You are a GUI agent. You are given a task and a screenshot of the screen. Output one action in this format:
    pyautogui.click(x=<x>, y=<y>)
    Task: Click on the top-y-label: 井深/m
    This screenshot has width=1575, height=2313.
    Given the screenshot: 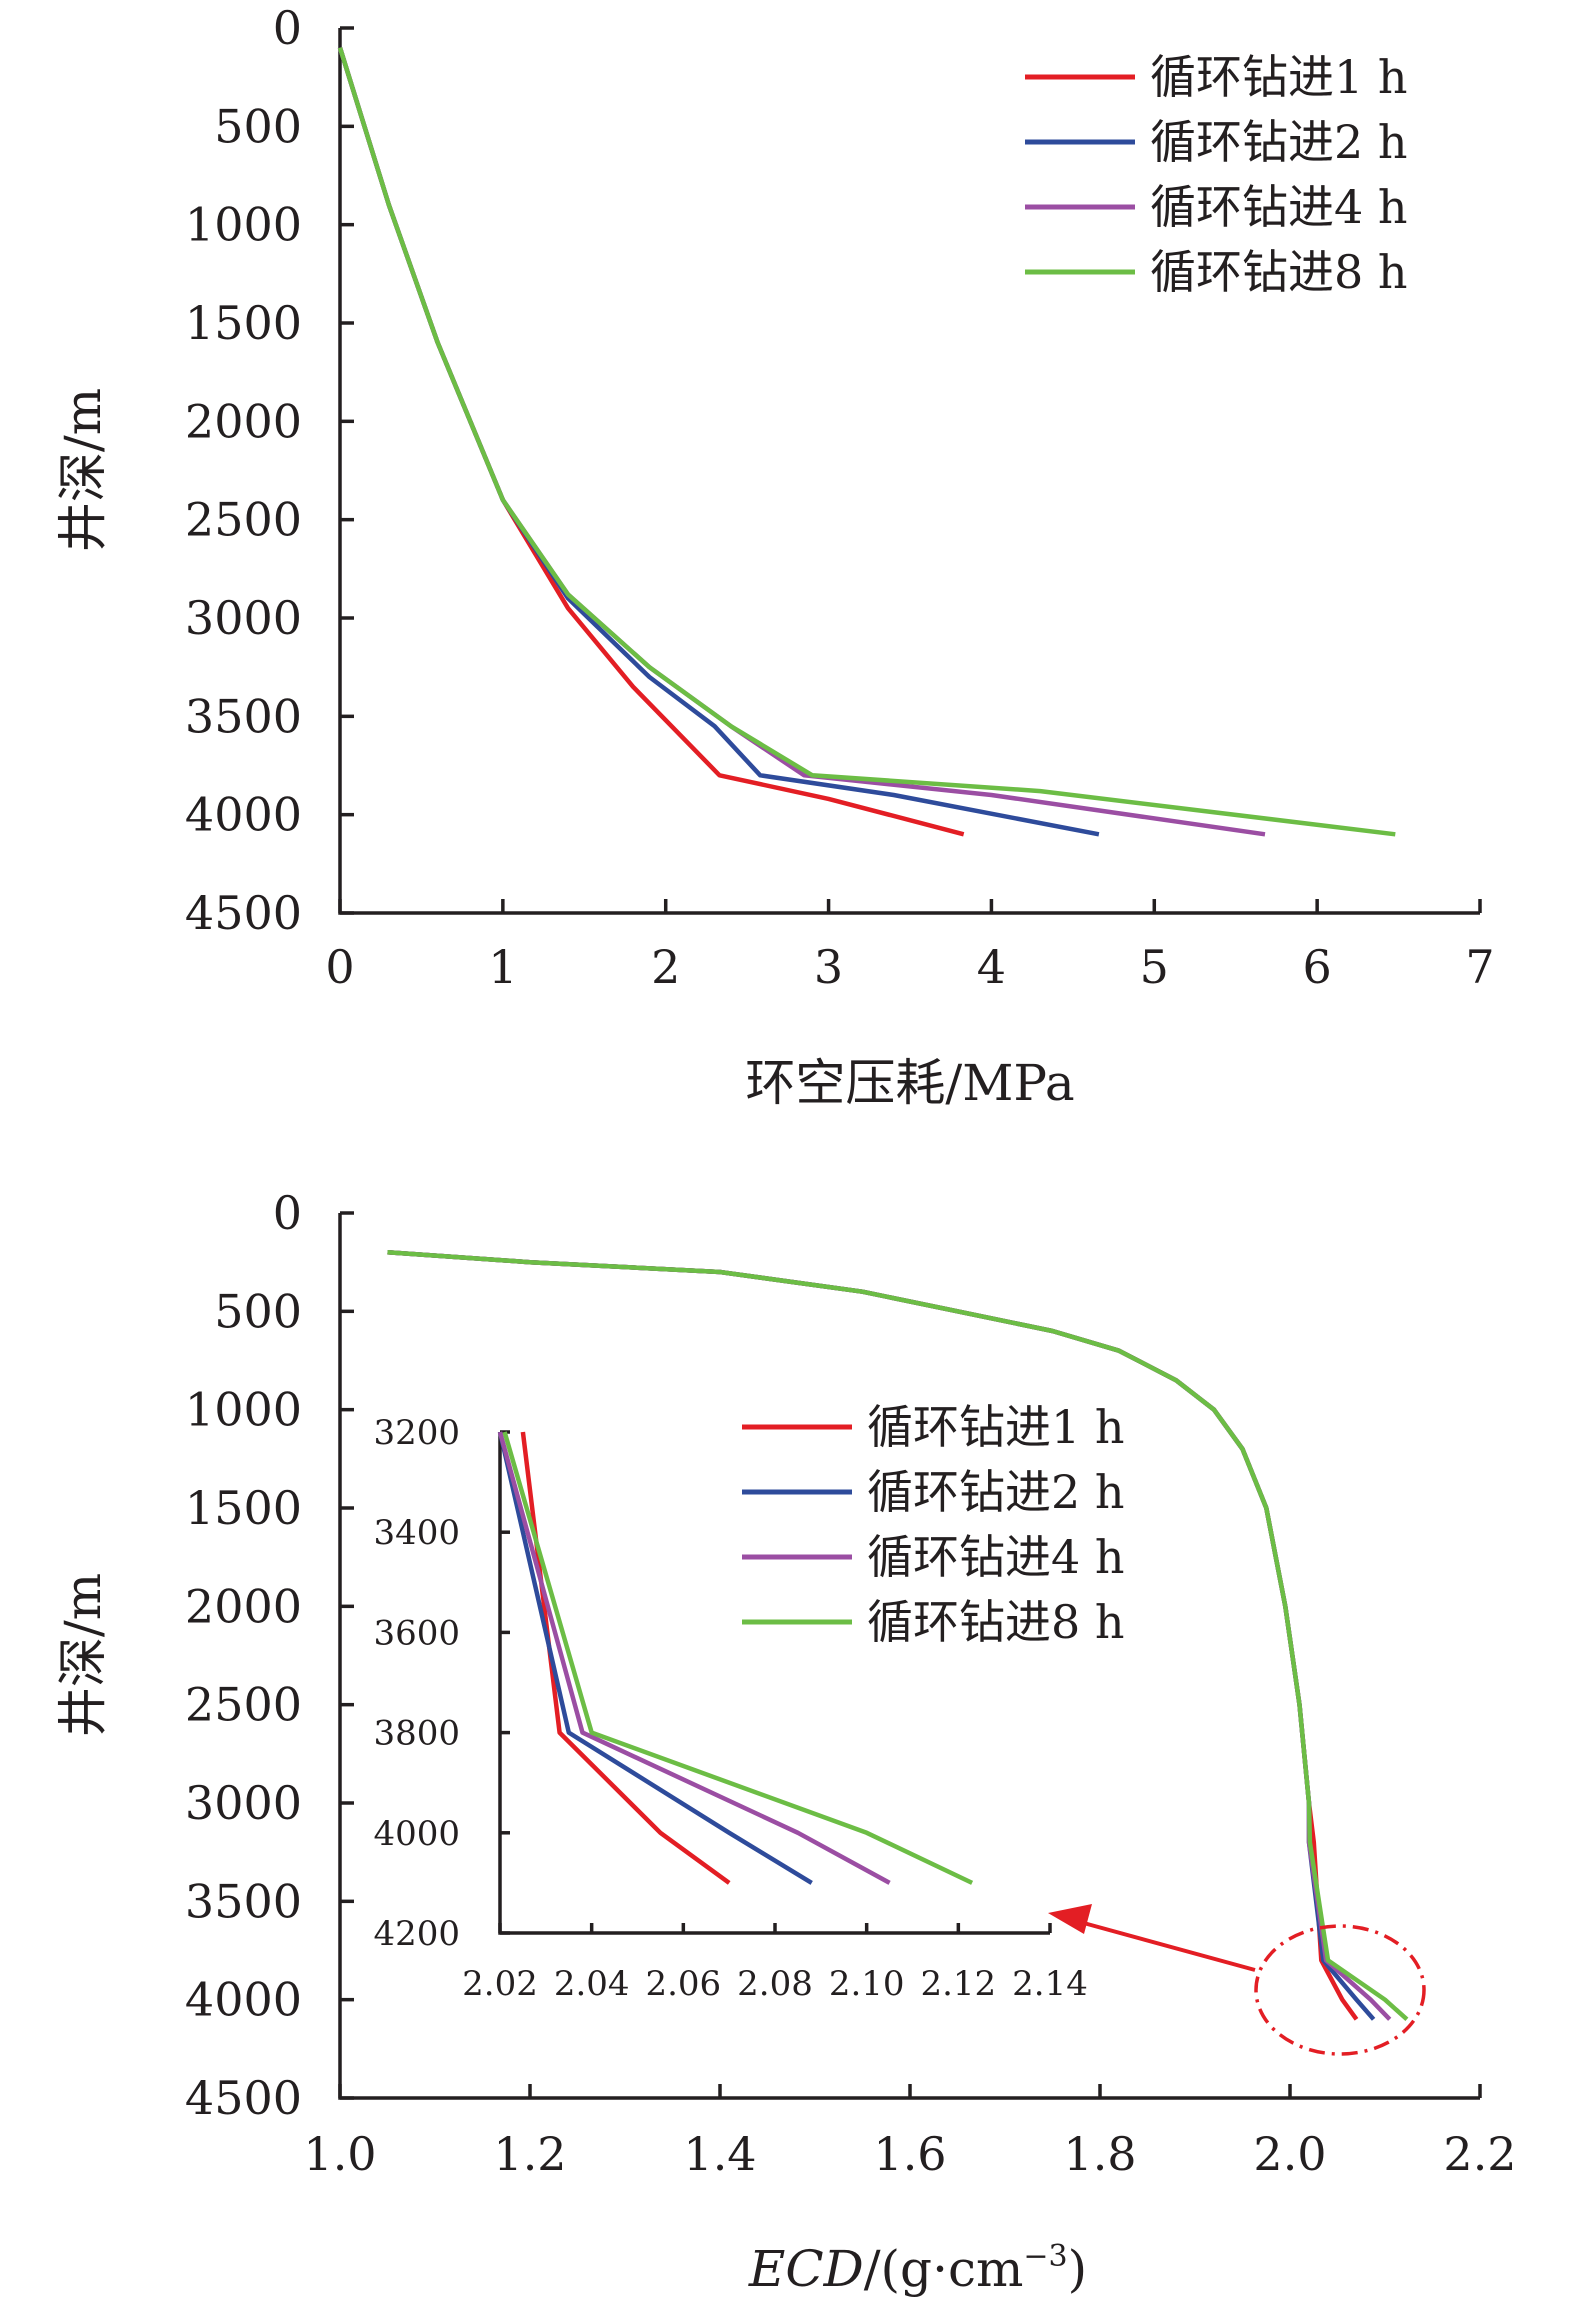 What is the action you would take?
    pyautogui.click(x=83, y=470)
    